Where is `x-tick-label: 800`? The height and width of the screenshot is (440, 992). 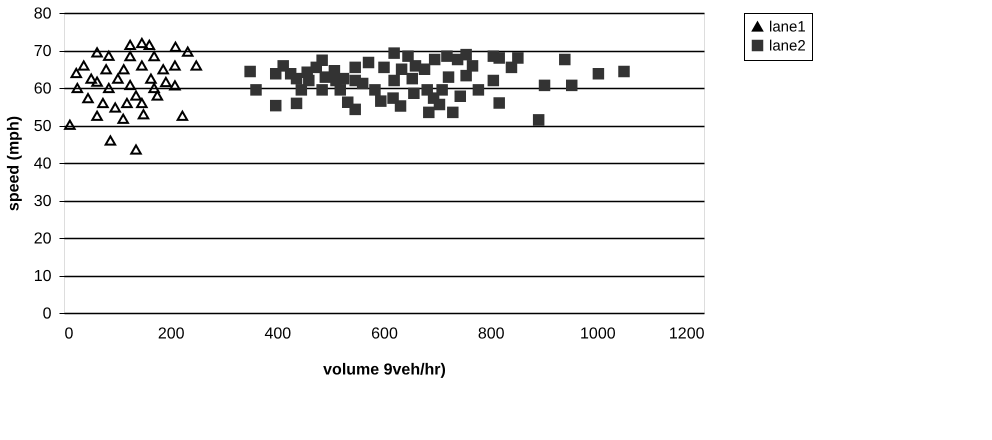 x-tick-label: 800 is located at coordinates (491, 334).